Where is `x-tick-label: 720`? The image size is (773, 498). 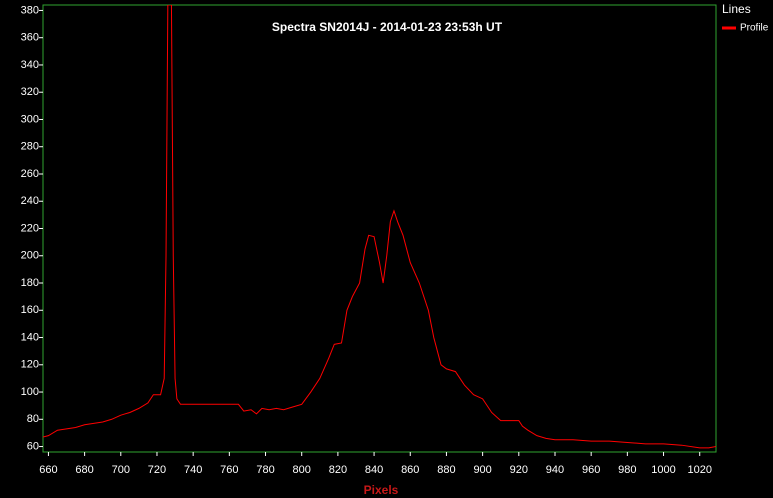
x-tick-label: 720 is located at coordinates (157, 470).